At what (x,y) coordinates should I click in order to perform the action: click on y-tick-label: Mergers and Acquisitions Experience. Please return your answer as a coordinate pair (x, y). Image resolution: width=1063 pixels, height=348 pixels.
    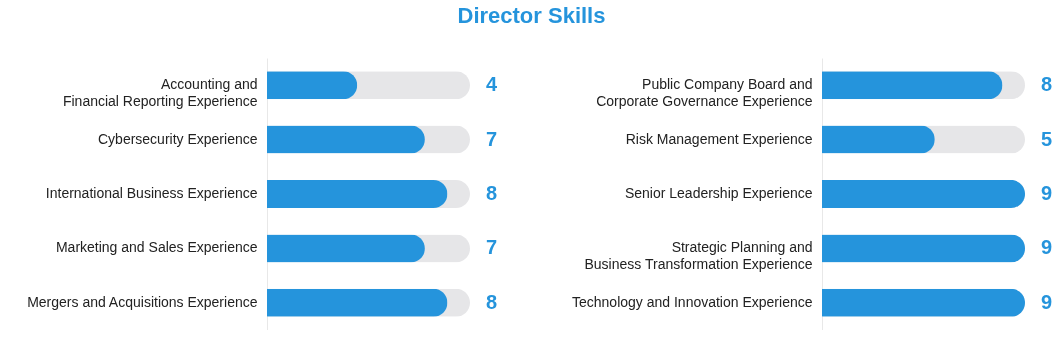
    Looking at the image, I should click on (142, 301).